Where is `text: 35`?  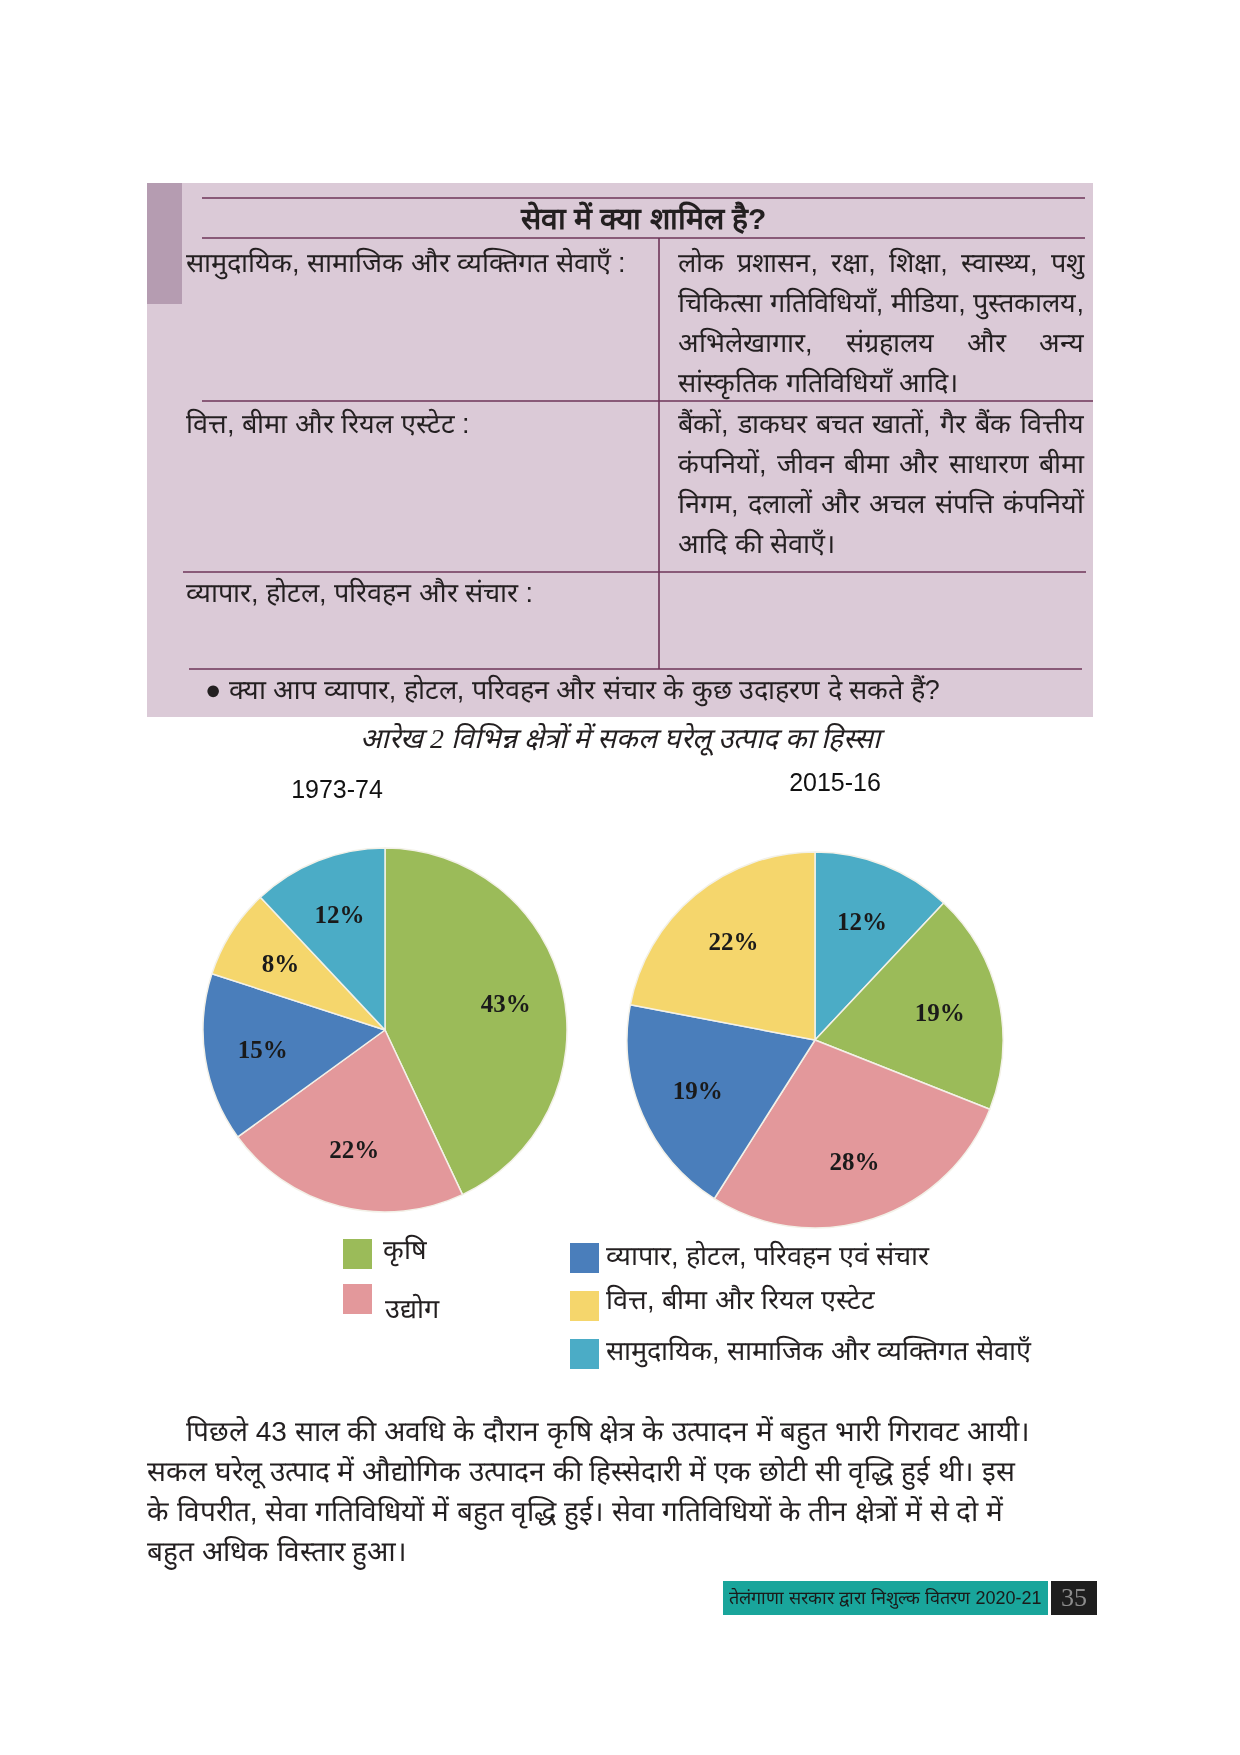 text: 35 is located at coordinates (1074, 1598).